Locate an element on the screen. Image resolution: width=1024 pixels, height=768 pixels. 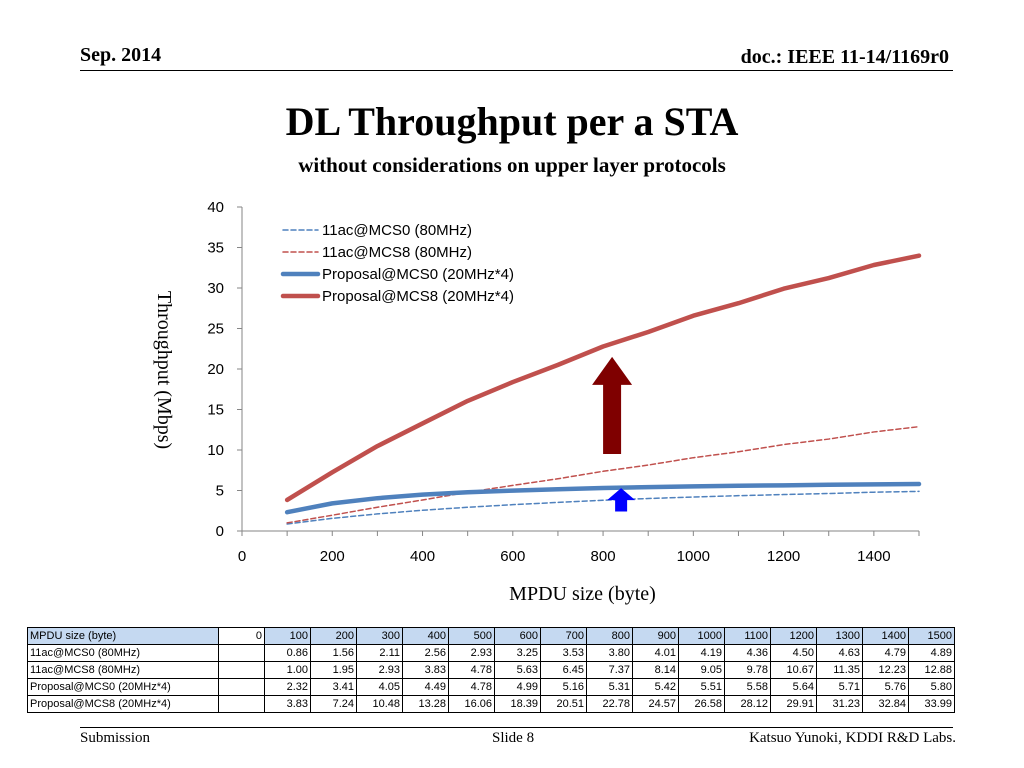
table-cell: 5.16 is located at coordinates (563, 687).